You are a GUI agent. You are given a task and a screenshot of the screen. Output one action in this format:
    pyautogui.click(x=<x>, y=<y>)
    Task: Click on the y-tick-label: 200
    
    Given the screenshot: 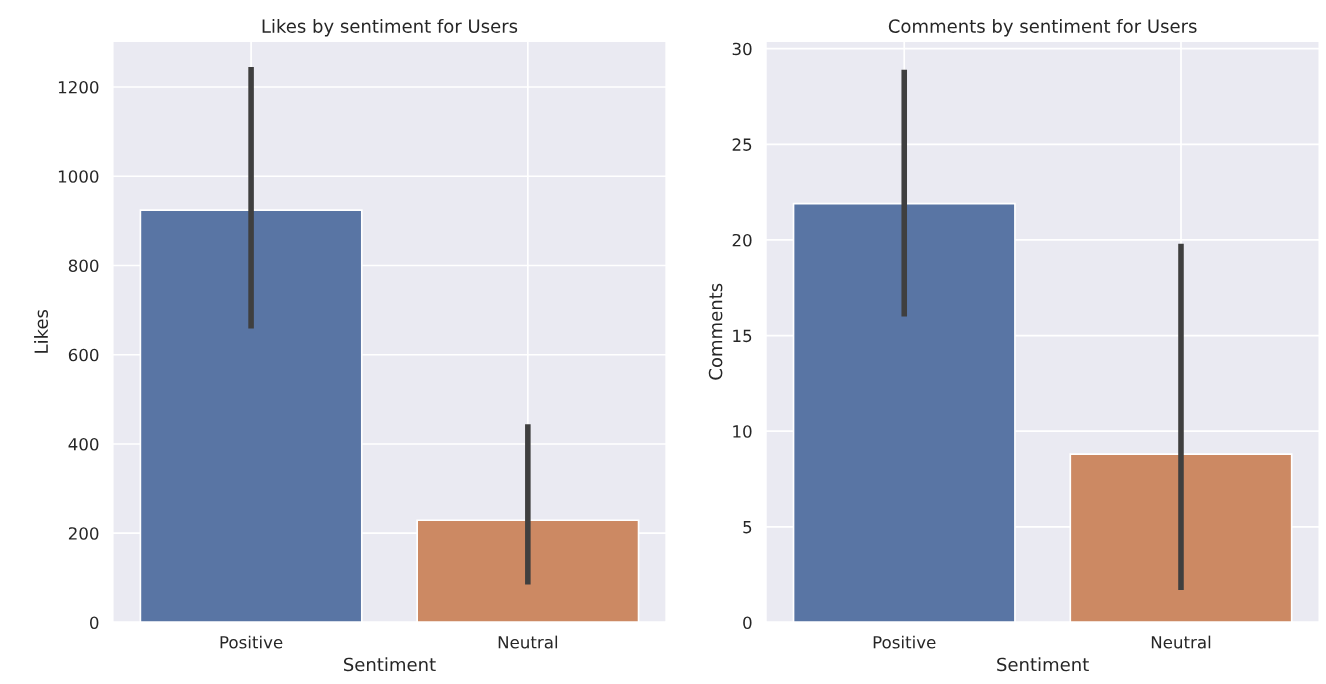 What is the action you would take?
    pyautogui.click(x=83, y=533)
    